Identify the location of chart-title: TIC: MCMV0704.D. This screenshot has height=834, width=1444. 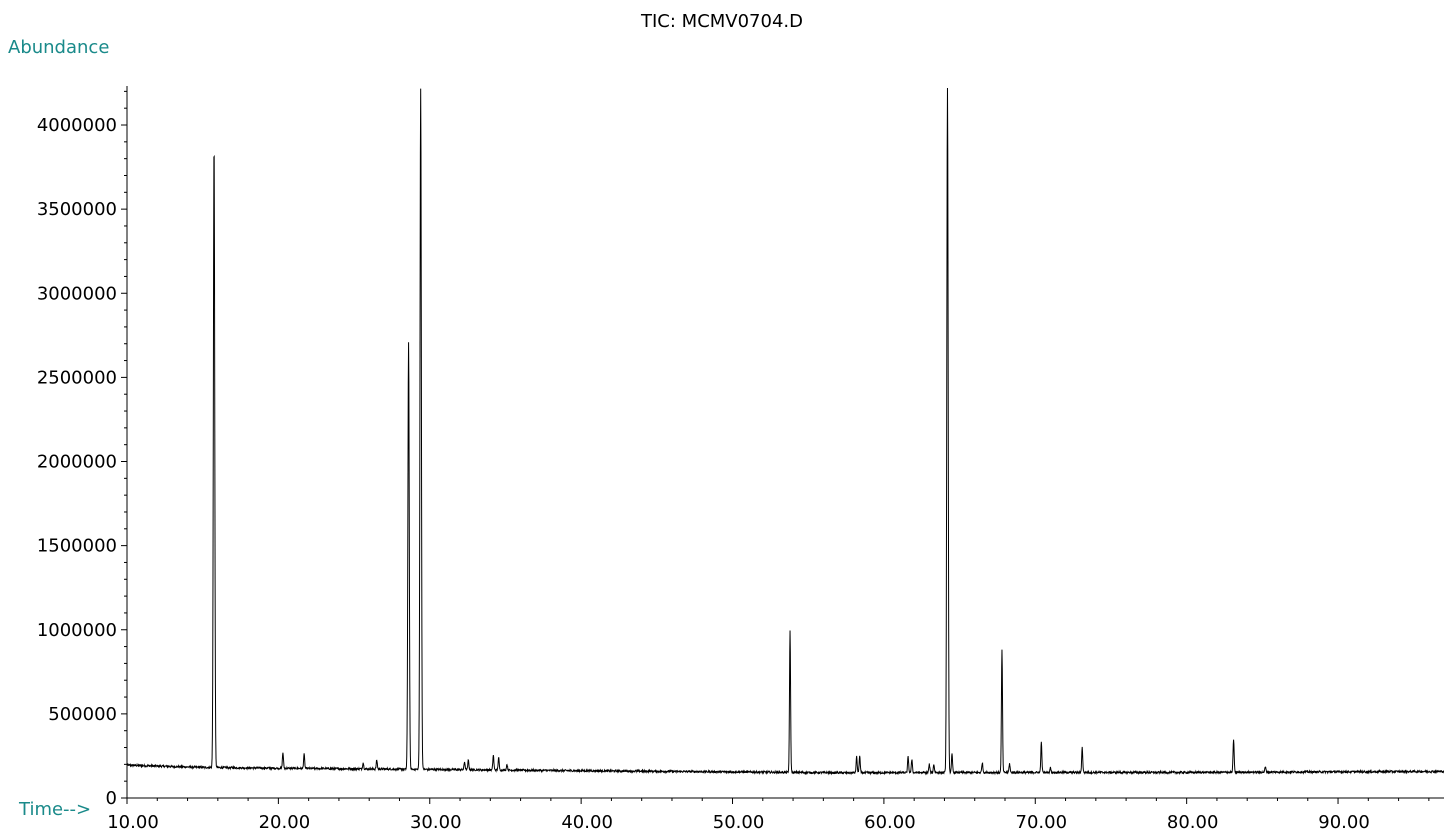
(722, 21).